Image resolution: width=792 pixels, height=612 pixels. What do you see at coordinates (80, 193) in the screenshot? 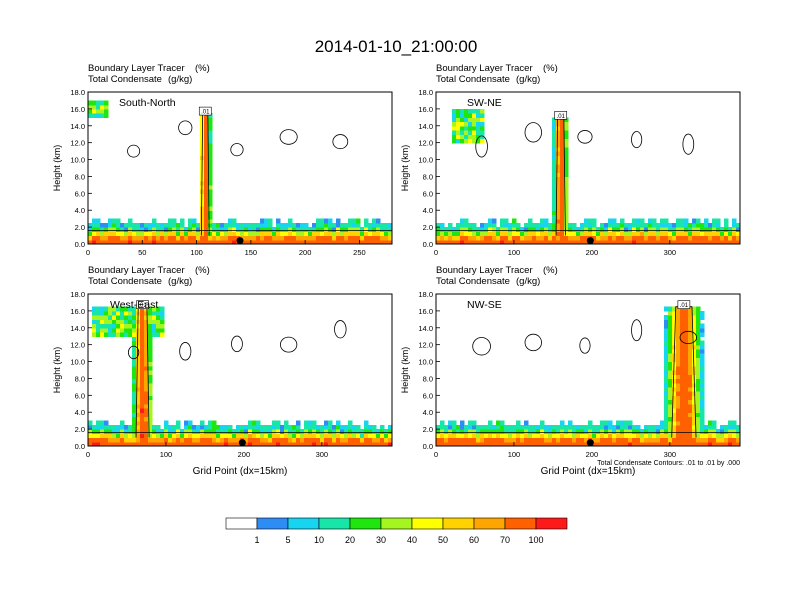
I see `y-tick-label: 6.0` at bounding box center [80, 193].